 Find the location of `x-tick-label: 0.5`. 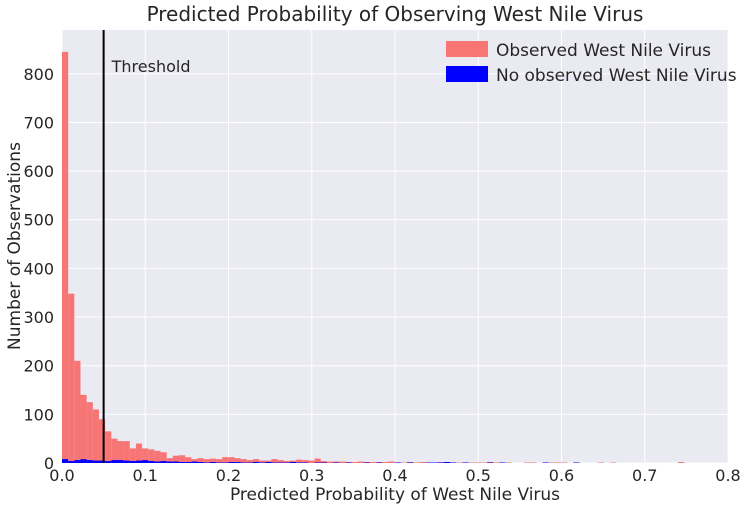

x-tick-label: 0.5 is located at coordinates (478, 475).